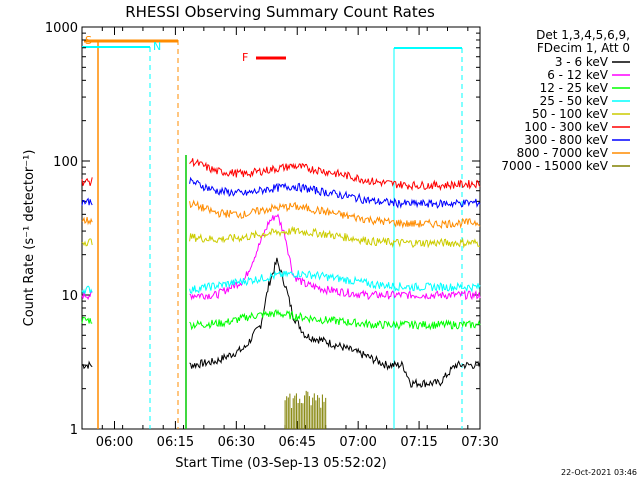 This screenshot has height=480, width=640. Describe the element at coordinates (281, 257) in the screenshot. I see `series-line-6-12kev` at that location.